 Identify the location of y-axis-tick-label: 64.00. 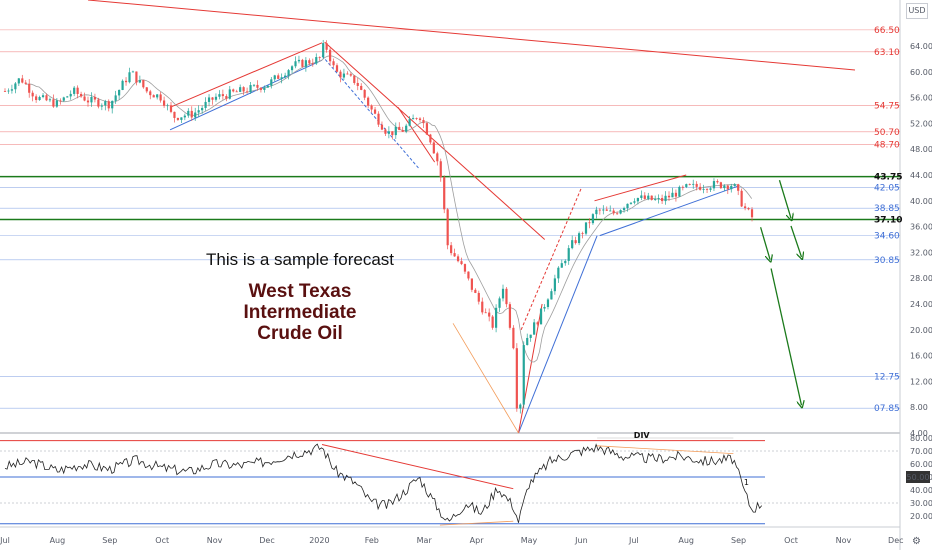
(921, 46).